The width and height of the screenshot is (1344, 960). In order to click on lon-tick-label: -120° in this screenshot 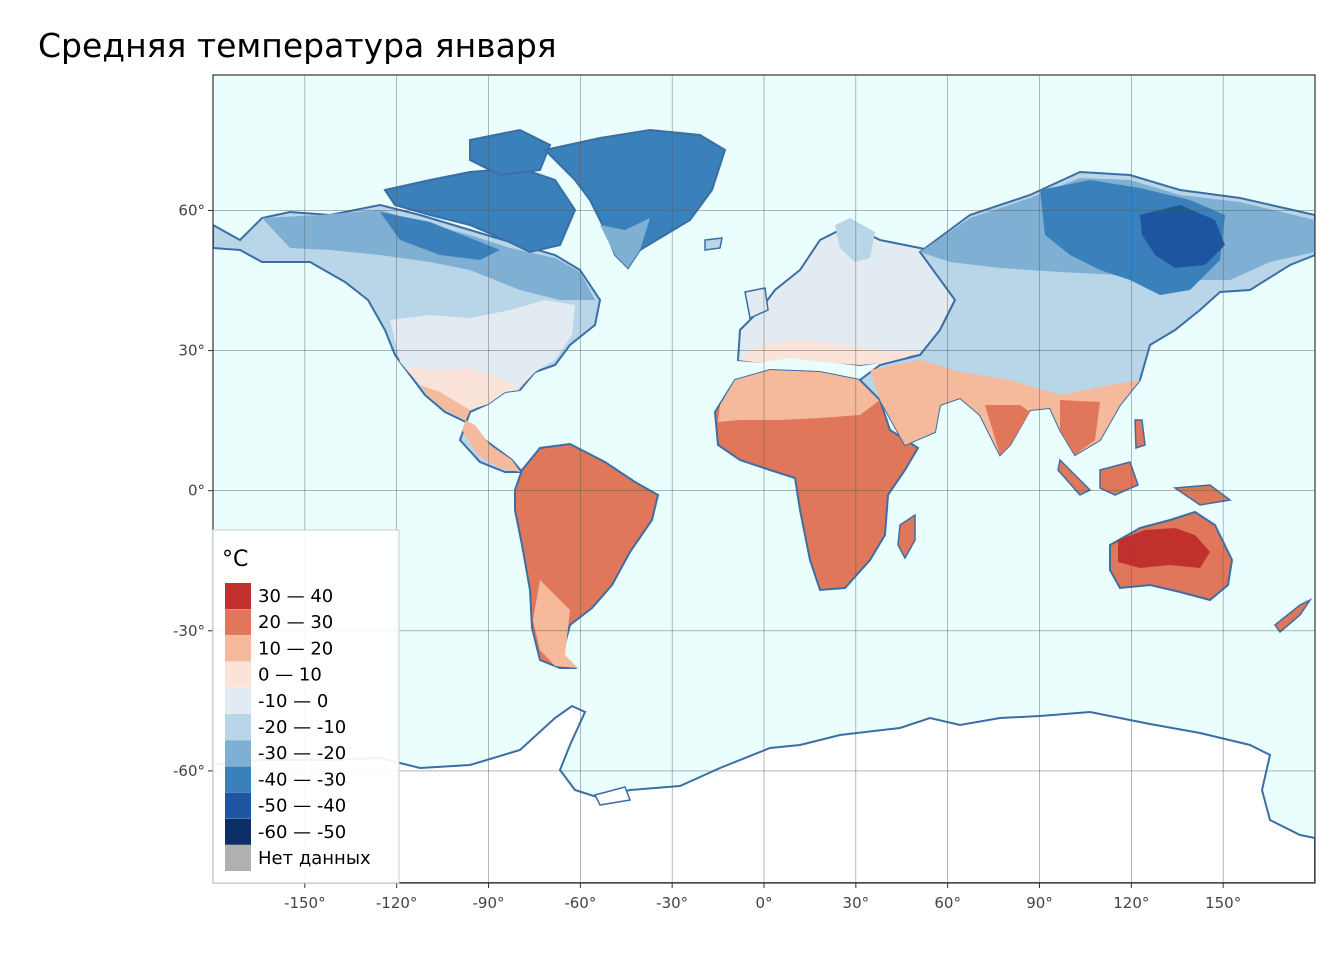, I will do `click(397, 903)`.